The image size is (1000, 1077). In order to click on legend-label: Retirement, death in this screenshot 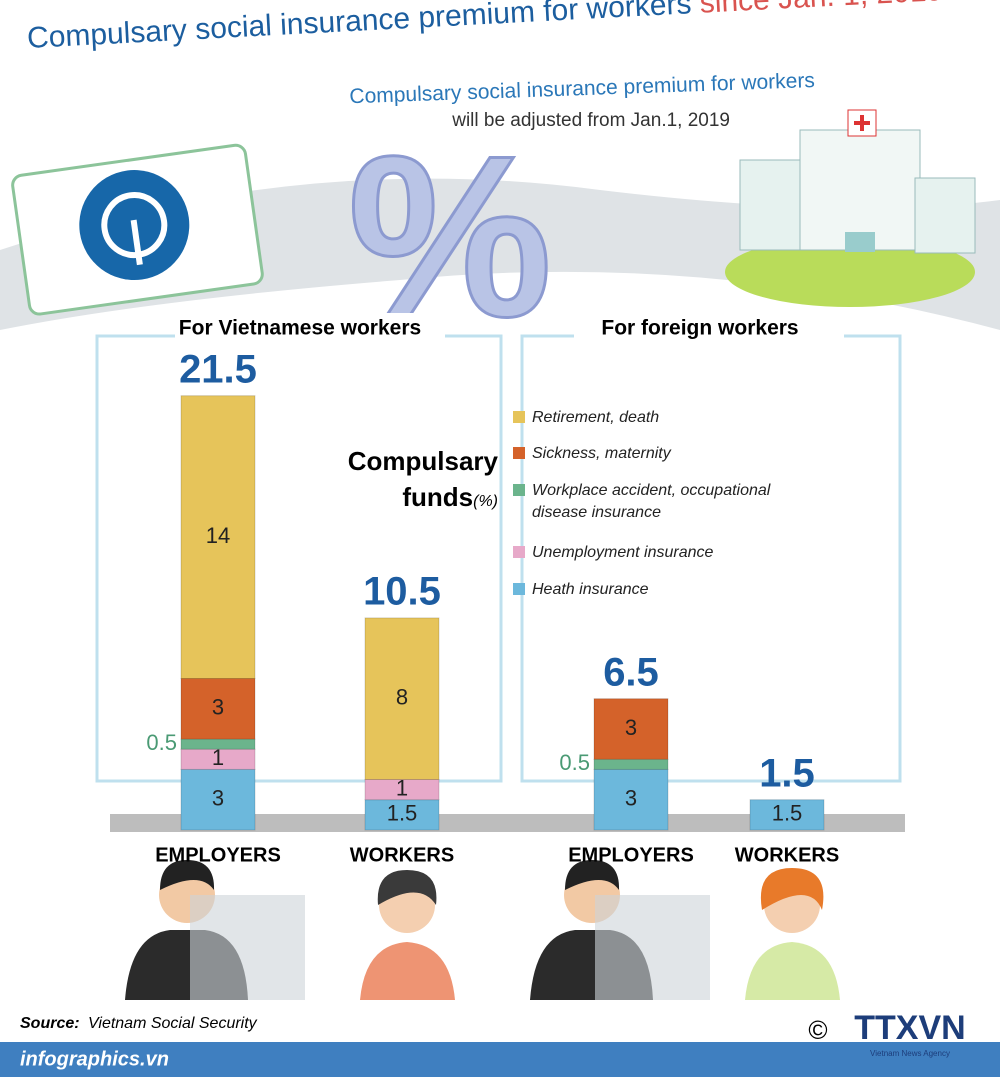, I will do `click(596, 417)`.